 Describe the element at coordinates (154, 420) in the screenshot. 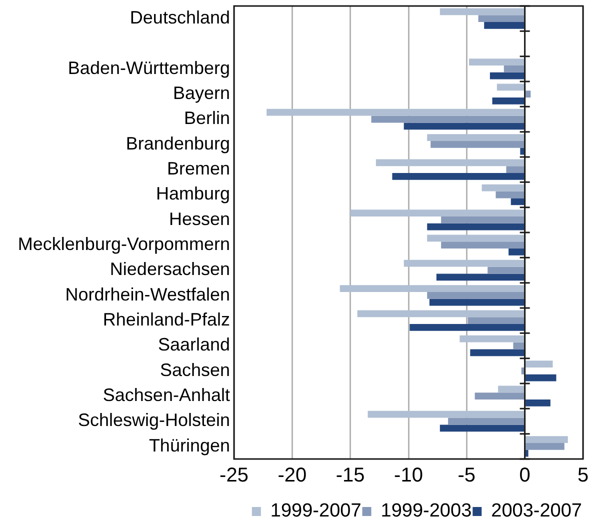

I see `y-tick-label: Schleswig-Holstein` at that location.